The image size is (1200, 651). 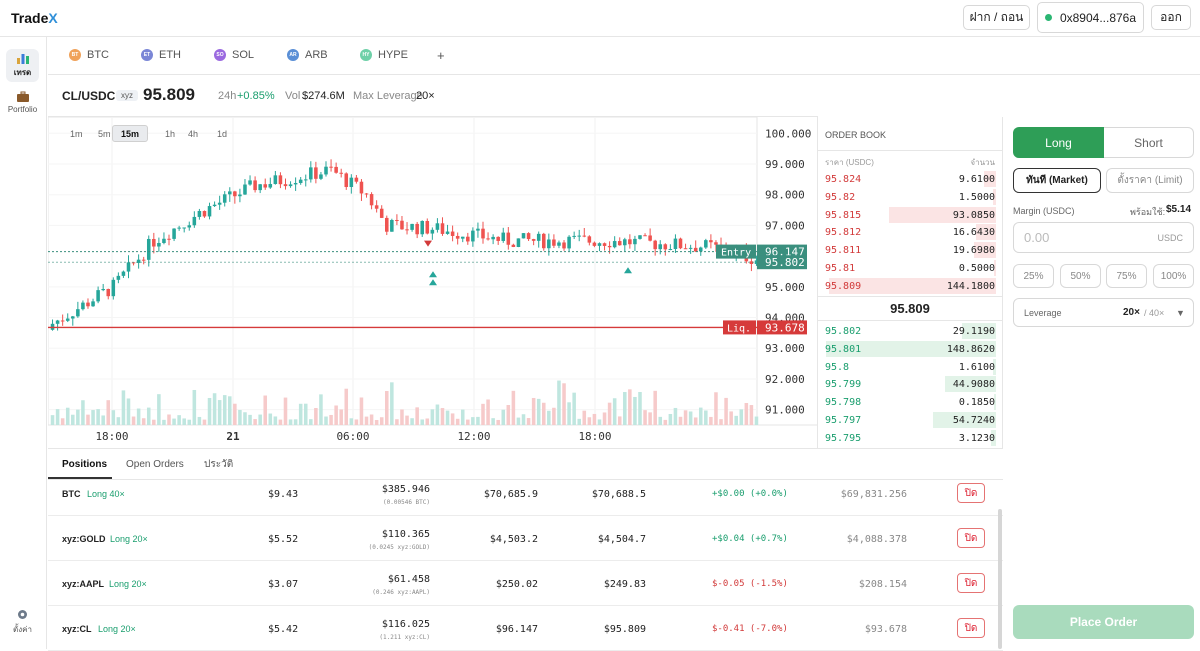 I want to click on x-tick-label: 18:00, so click(x=594, y=436).